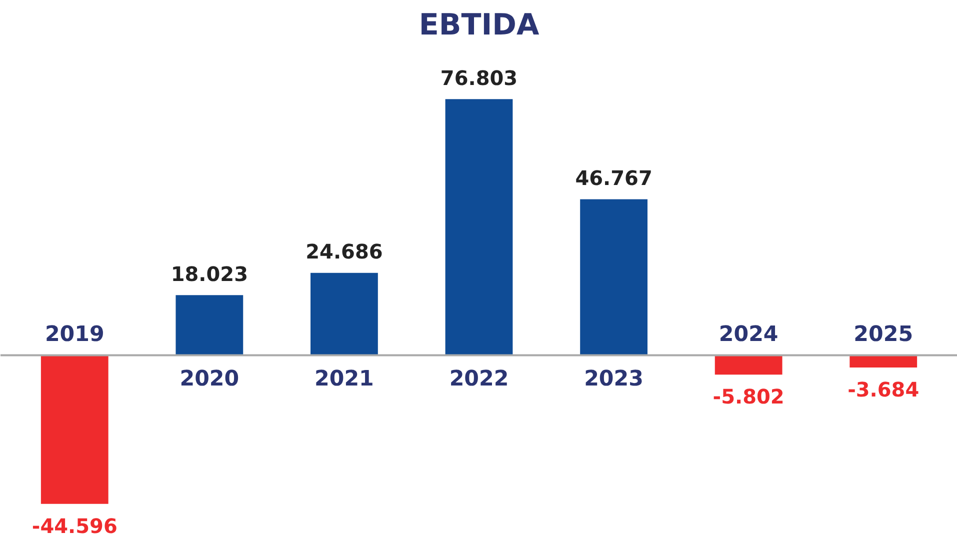 Image resolution: width=957 pixels, height=552 pixels. What do you see at coordinates (613, 178) in the screenshot?
I see `data-label: 46.767` at bounding box center [613, 178].